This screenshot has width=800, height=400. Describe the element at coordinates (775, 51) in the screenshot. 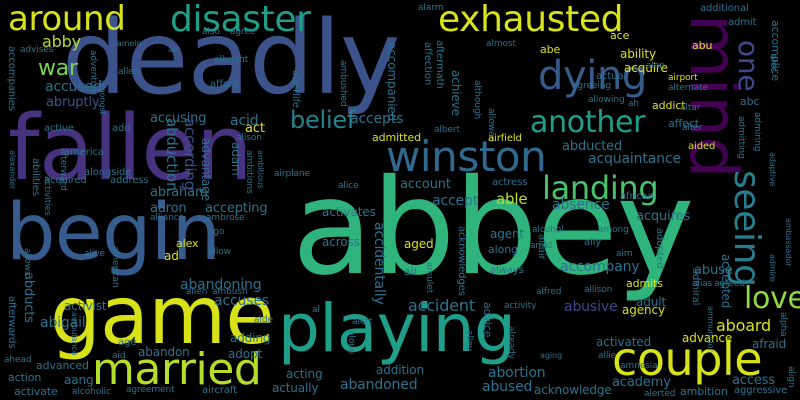

I see `word-accomplice: accomplice` at that location.